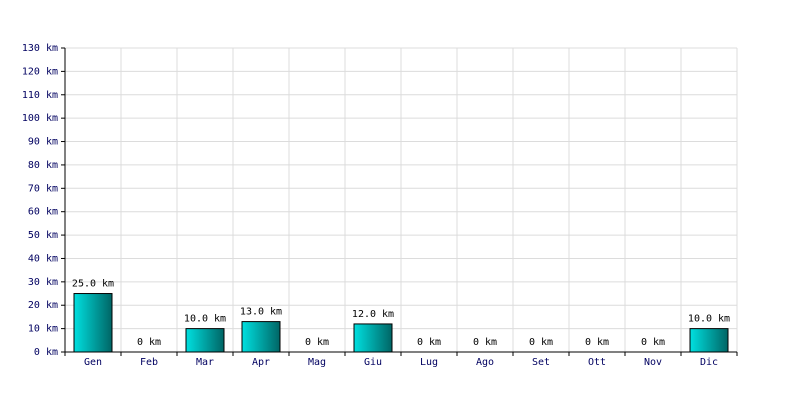  What do you see at coordinates (429, 362) in the screenshot?
I see `x-tick-label: Lug` at bounding box center [429, 362].